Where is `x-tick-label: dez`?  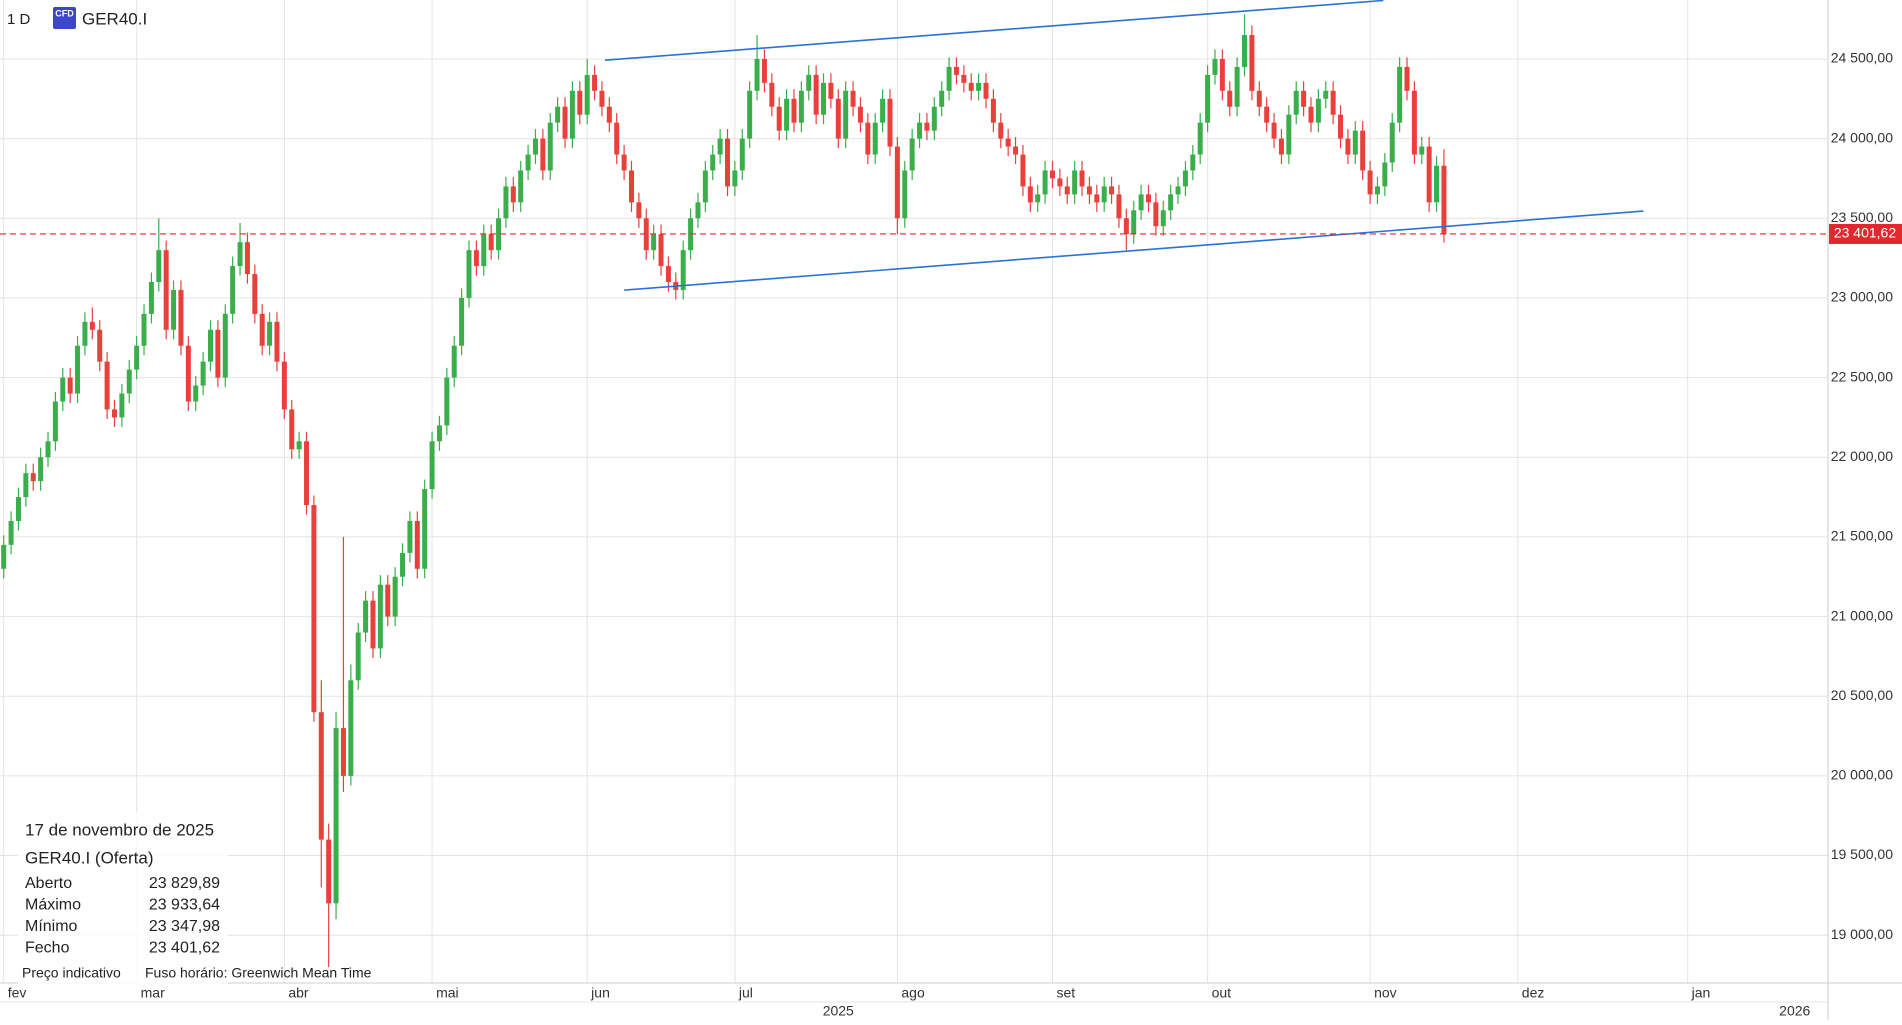
x-tick-label: dez is located at coordinates (1533, 993).